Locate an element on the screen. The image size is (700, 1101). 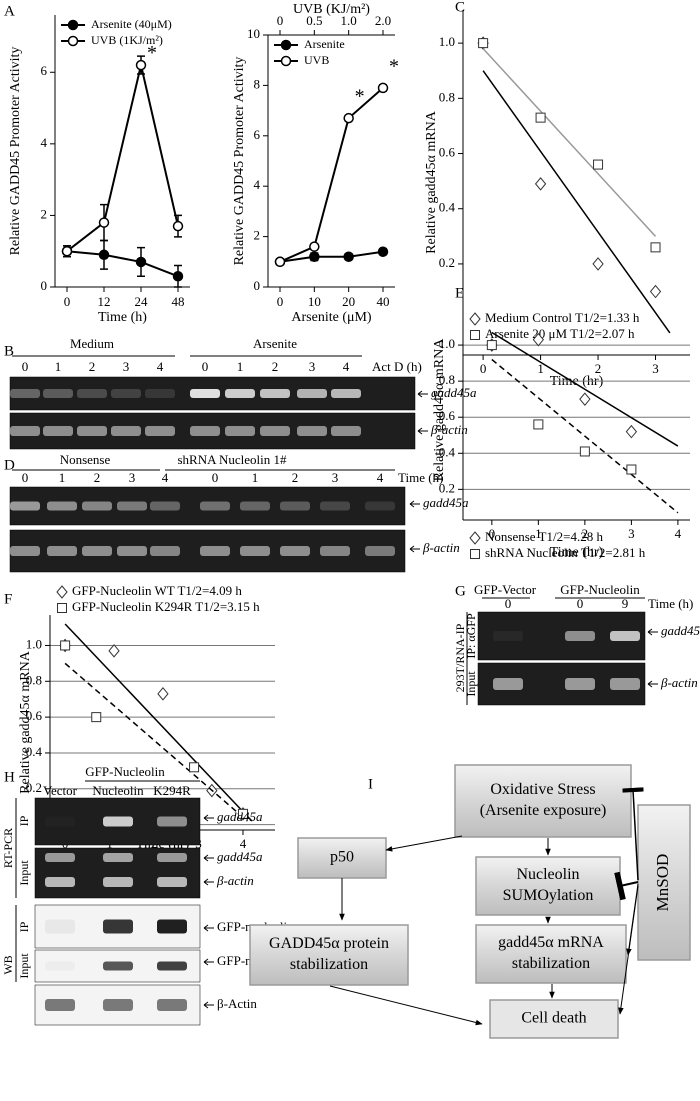
y-tick-label: 6 is located at coordinates (44, 70).